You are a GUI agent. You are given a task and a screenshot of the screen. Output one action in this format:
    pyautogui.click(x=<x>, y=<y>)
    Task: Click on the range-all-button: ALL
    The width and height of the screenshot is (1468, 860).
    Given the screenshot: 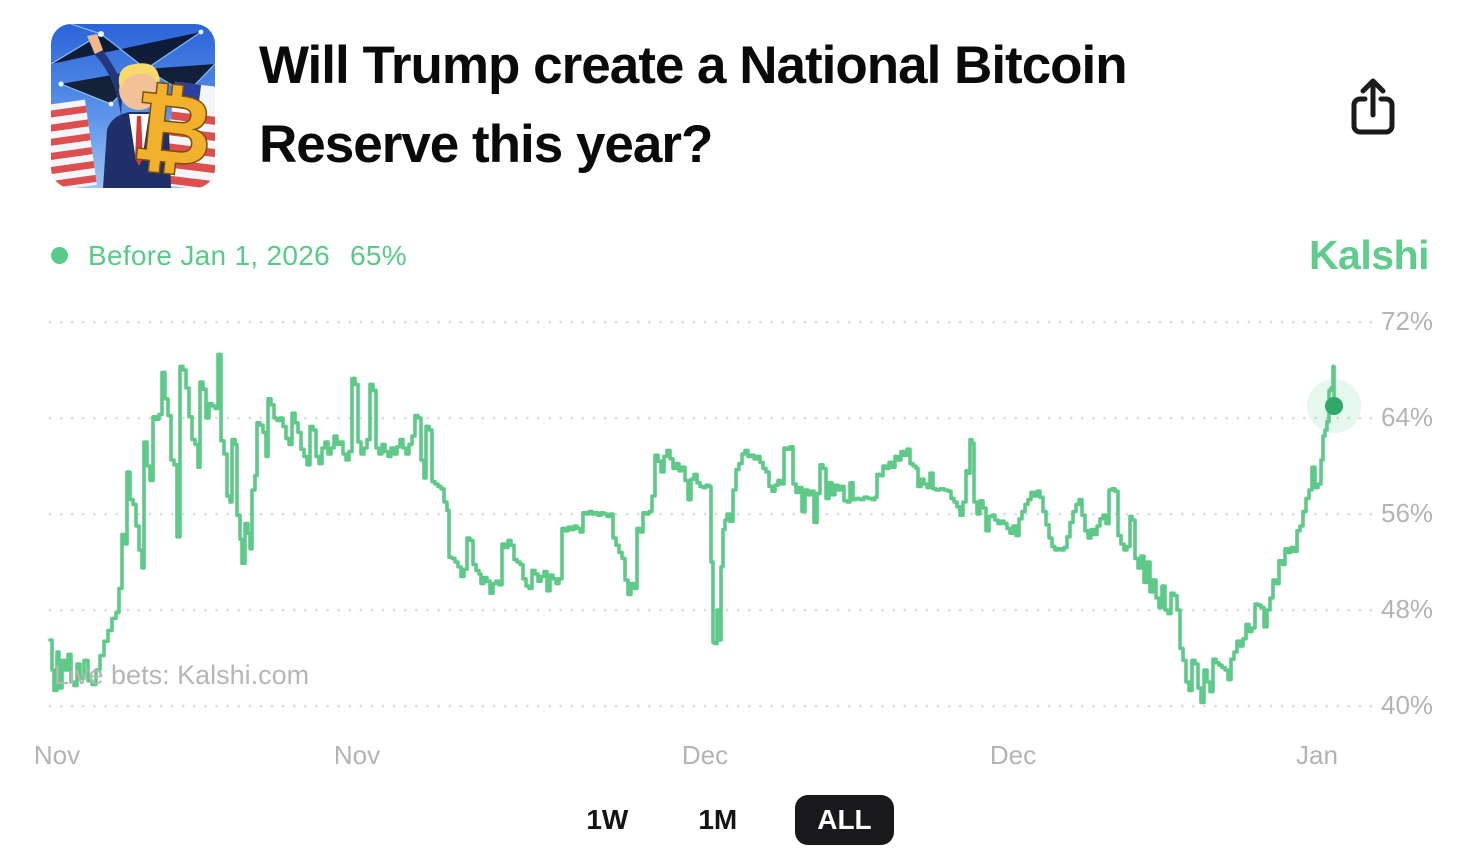 What is the action you would take?
    pyautogui.click(x=844, y=820)
    